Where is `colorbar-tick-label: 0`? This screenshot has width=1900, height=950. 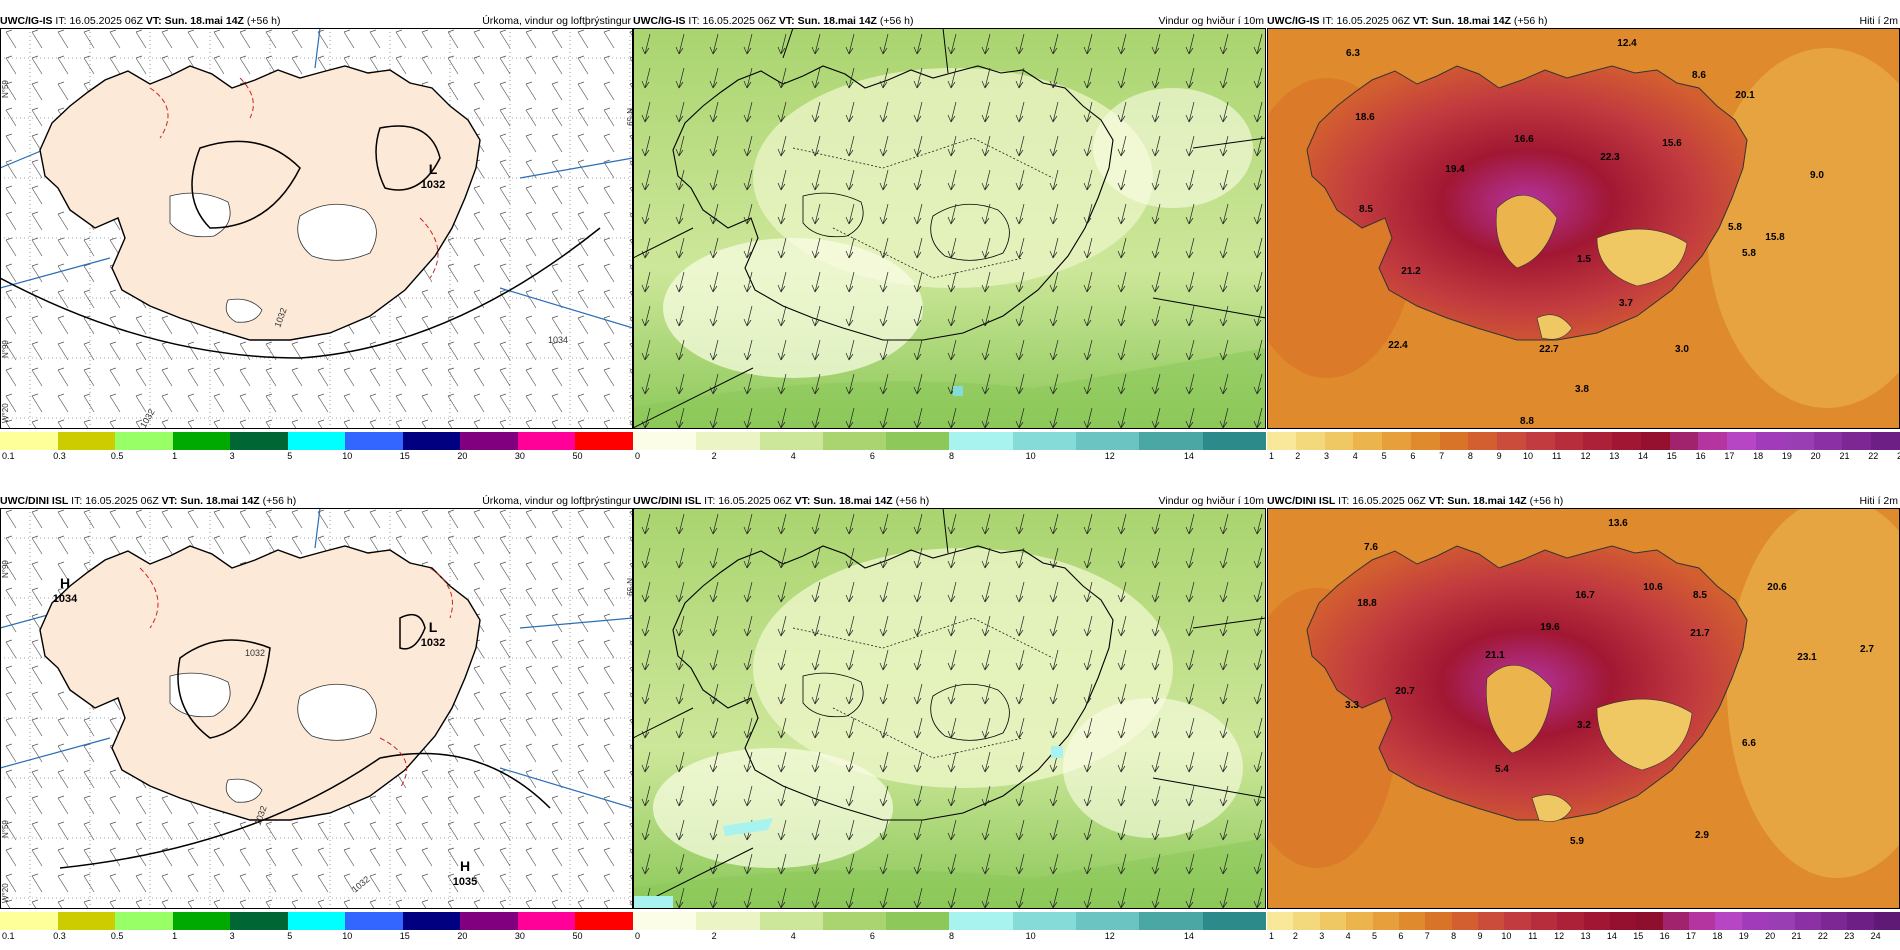
colorbar-tick-label: 0 is located at coordinates (638, 936).